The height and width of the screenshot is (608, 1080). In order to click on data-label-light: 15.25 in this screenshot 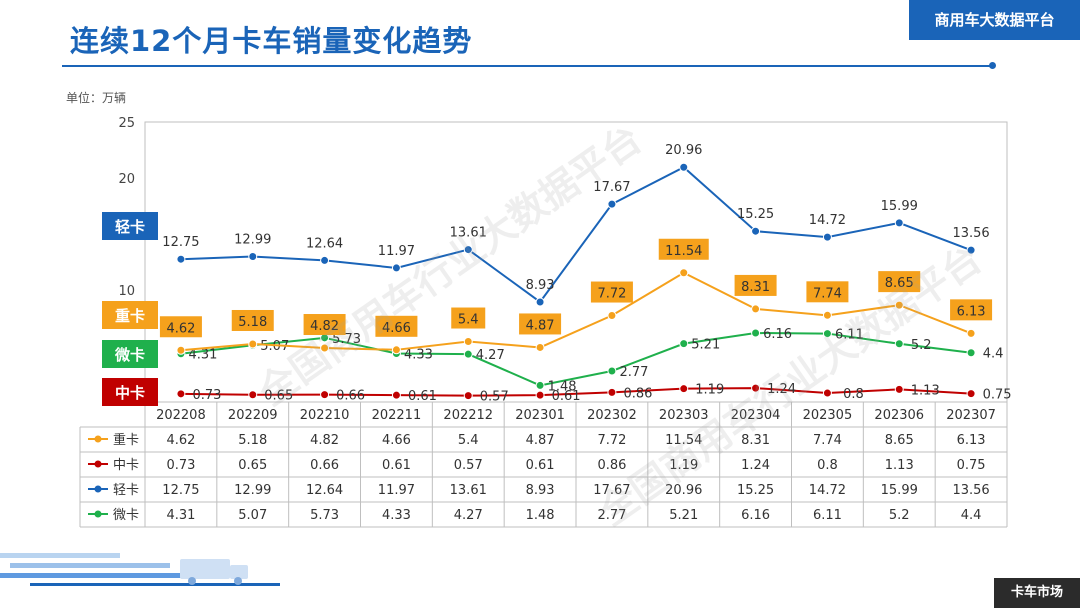, I will do `click(755, 214)`.